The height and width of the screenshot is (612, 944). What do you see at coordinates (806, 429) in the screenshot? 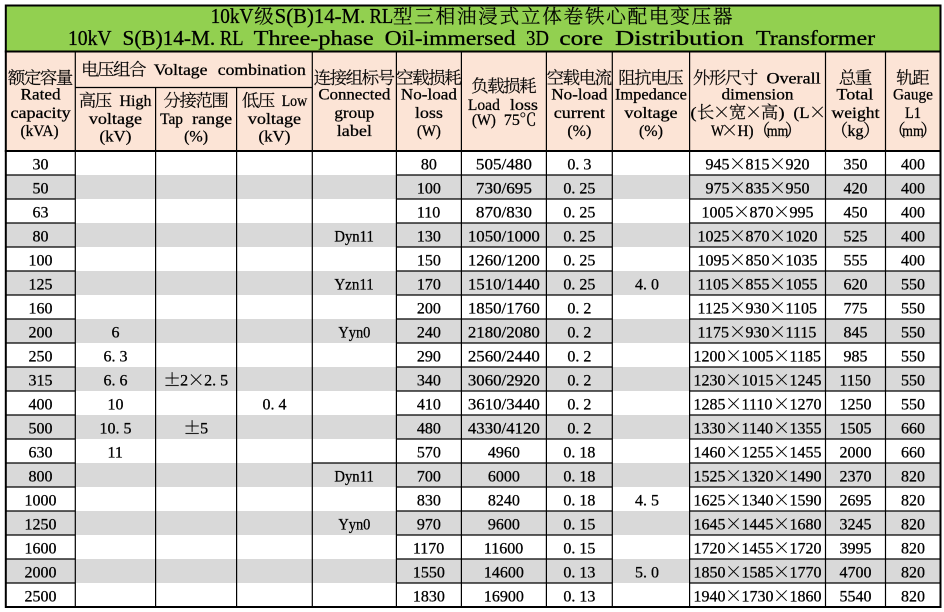
I see `svg-text: 1355` at bounding box center [806, 429].